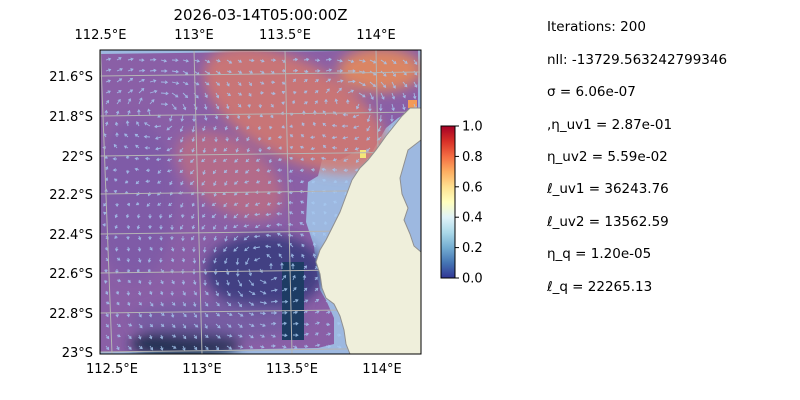 The width and height of the screenshot is (800, 400). Describe the element at coordinates (600, 287) in the screenshot. I see `stat-l-q: ℓ_q = 22265.13` at that location.